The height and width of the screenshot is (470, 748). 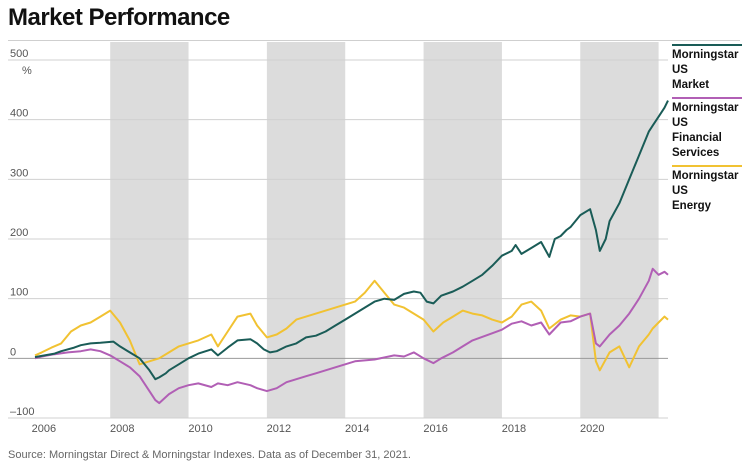 What do you see at coordinates (279, 429) in the screenshot?
I see `x-tick-label: 2012` at bounding box center [279, 429].